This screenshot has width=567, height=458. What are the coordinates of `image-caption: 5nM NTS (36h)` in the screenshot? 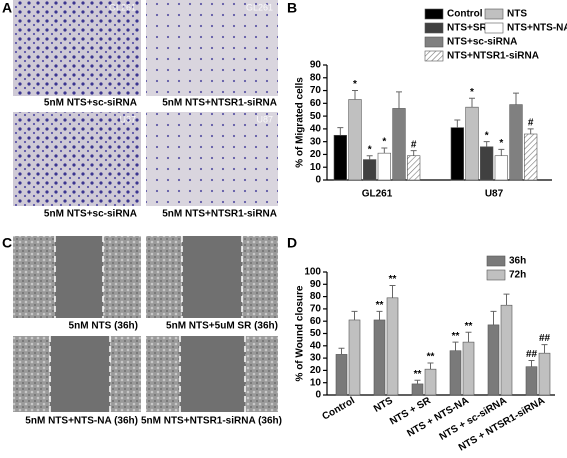 It's located at (103, 326).